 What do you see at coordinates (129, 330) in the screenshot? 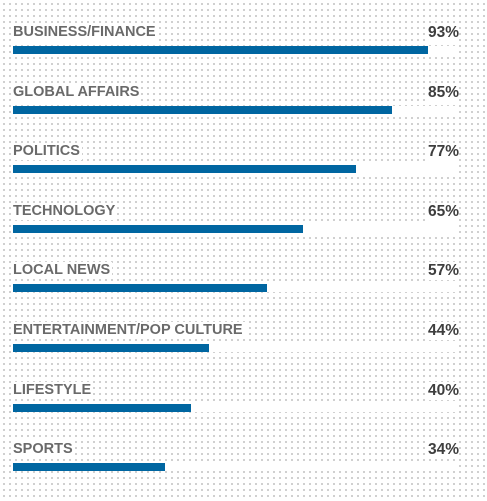
I see `category-label: ENTERTAINMENT/POP CULTURE` at bounding box center [129, 330].